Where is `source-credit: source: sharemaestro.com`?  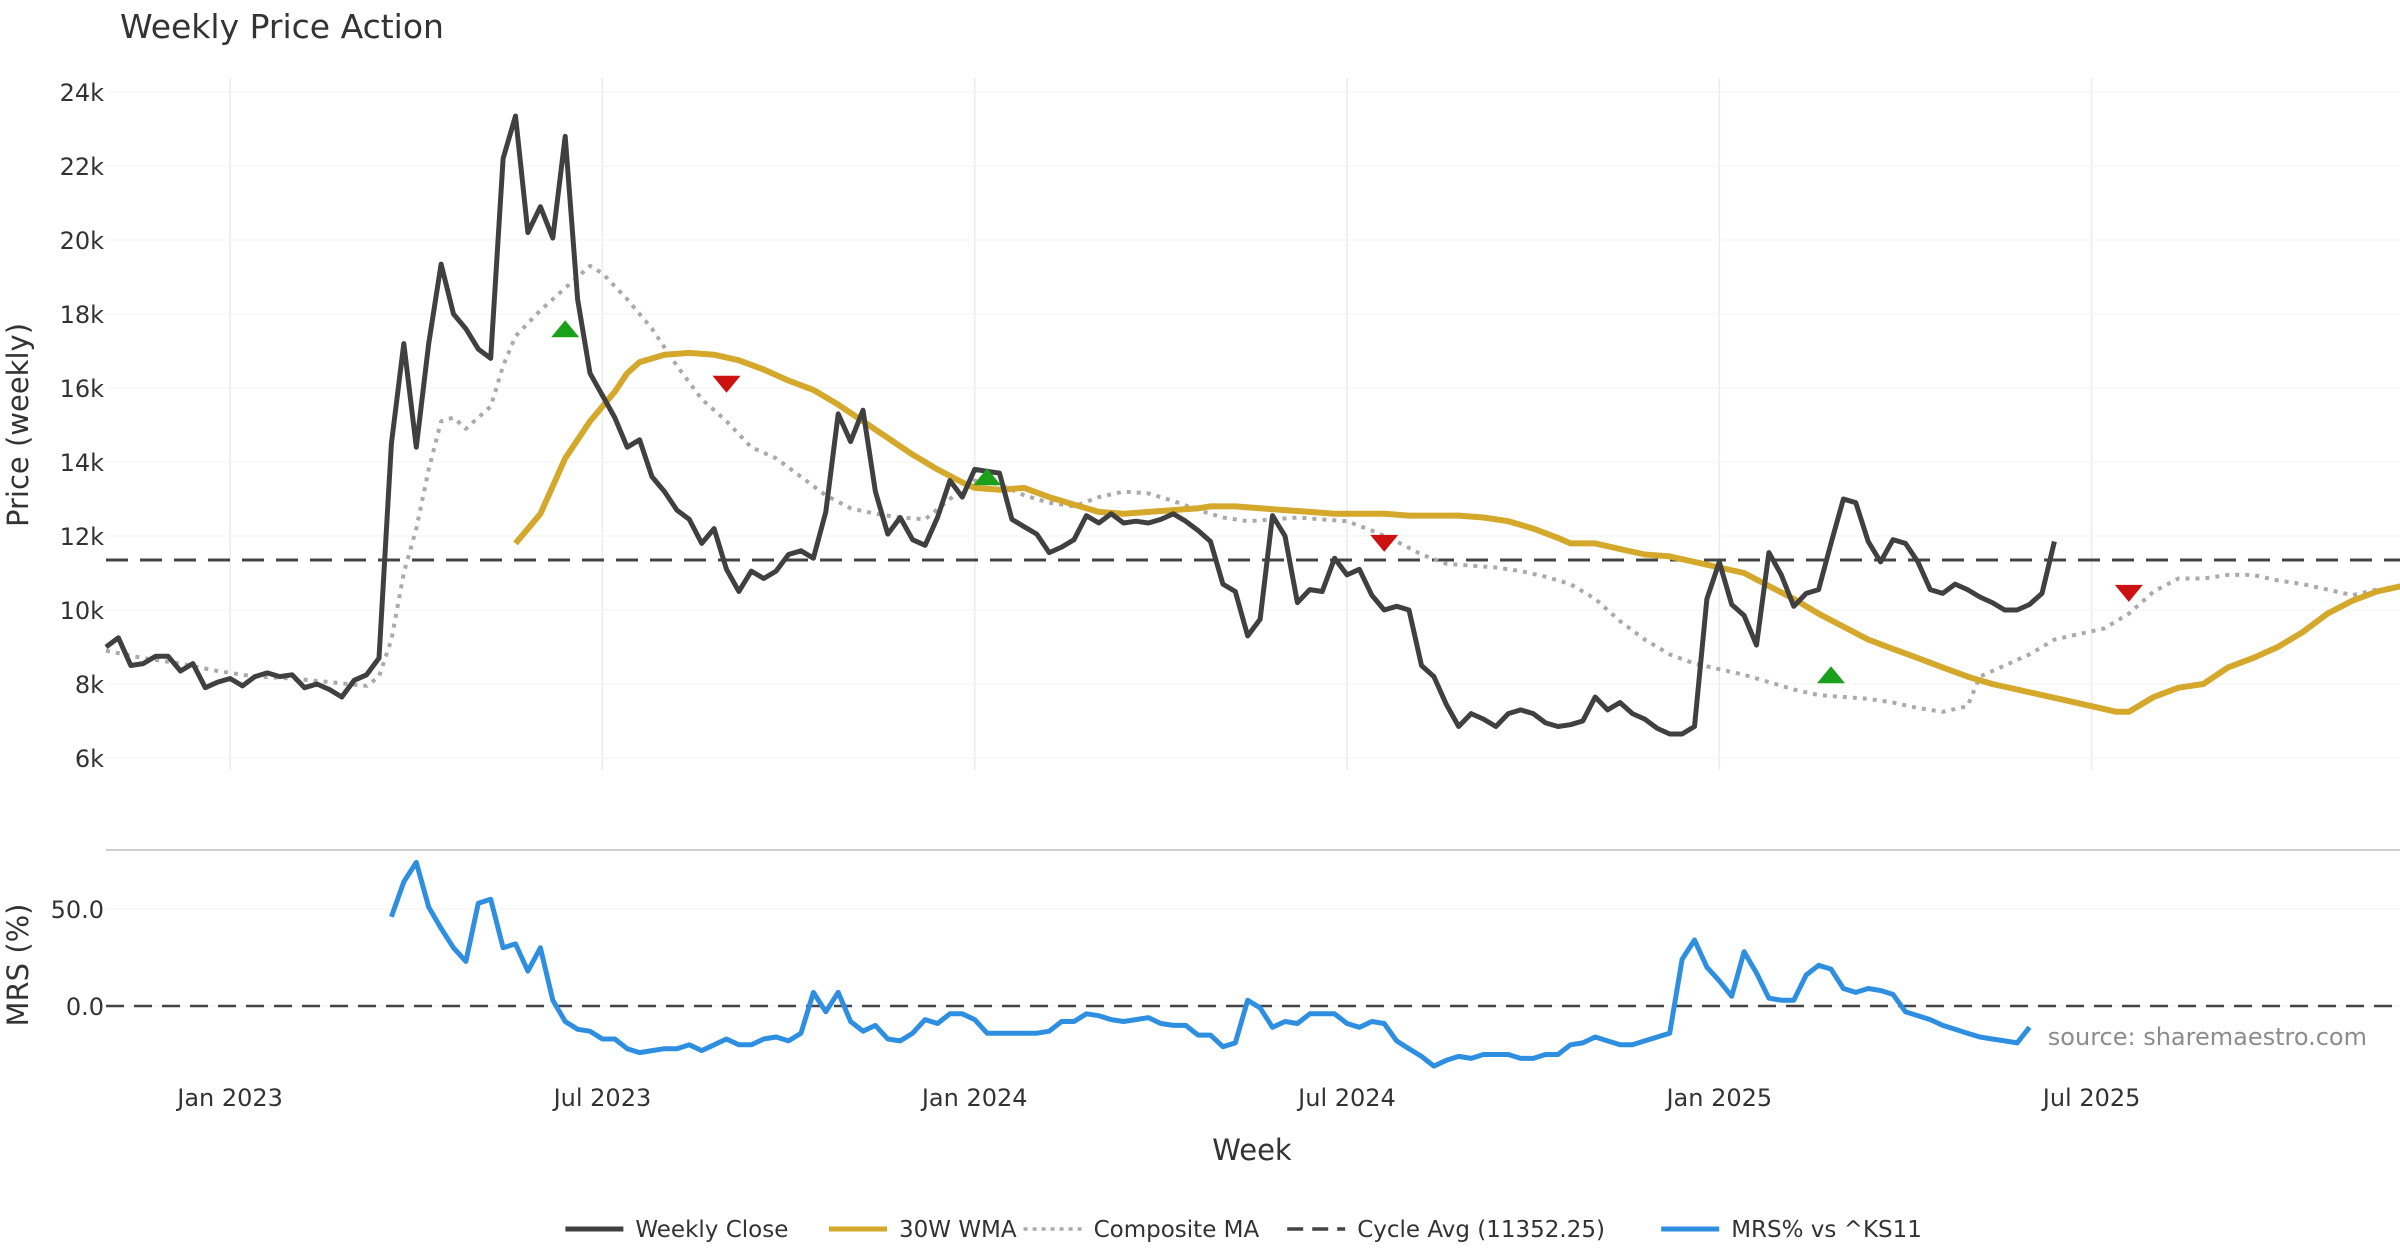
source-credit: source: sharemaestro.com is located at coordinates (2207, 1037).